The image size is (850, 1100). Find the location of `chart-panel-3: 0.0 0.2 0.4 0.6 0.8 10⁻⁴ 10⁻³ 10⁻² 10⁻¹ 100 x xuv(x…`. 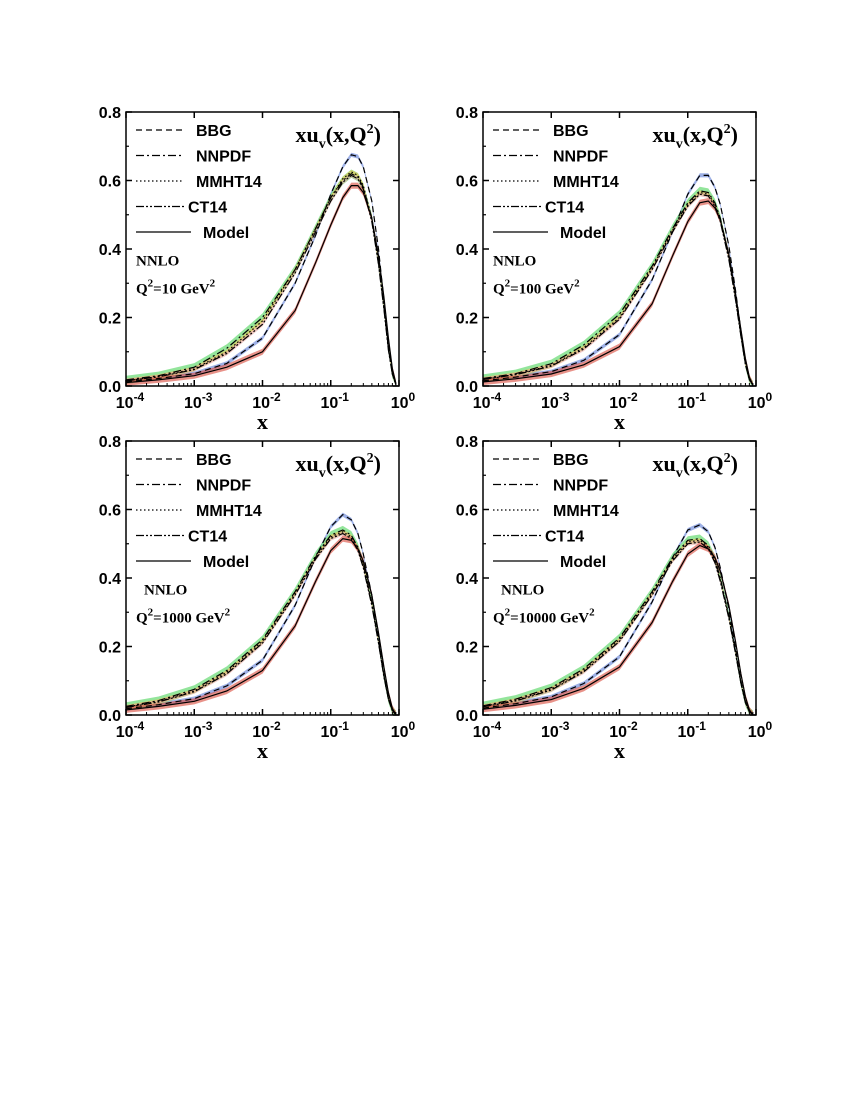

chart-panel-3: 0.0 0.2 0.4 0.6 0.8 10⁻⁴ 10⁻³ 10⁻² 10⁻¹ 100 x xuv(x… is located at coordinates (257, 598).